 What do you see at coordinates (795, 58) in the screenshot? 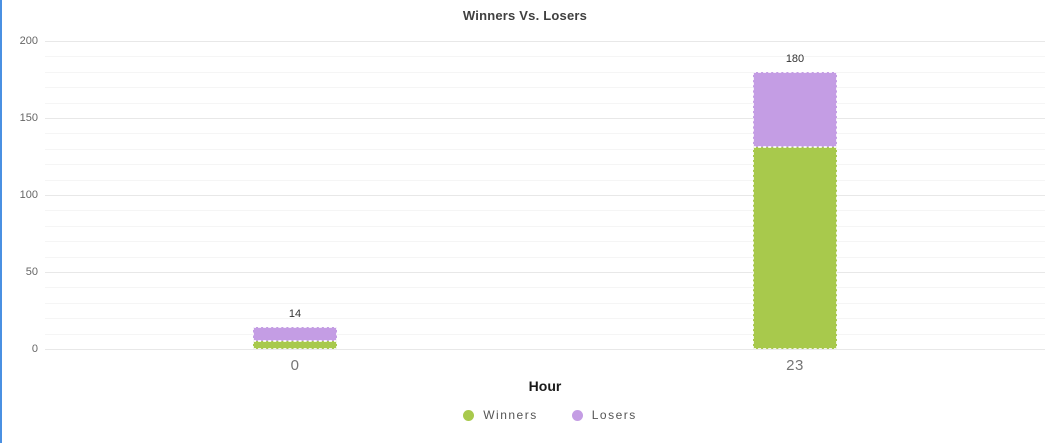
I see `bar-total-label: 180` at bounding box center [795, 58].